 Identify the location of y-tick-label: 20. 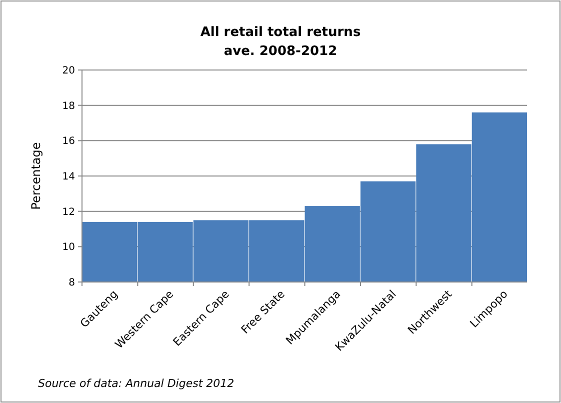
(68, 71).